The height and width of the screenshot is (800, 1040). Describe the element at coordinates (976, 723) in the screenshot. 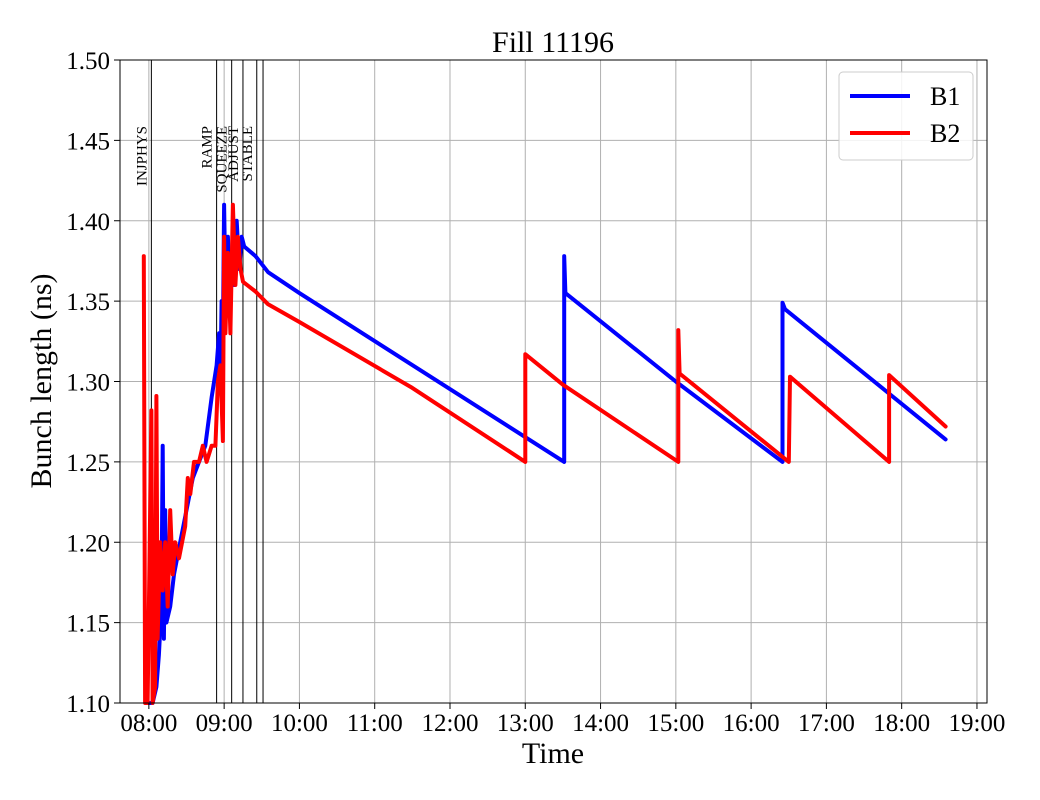

I see `x-tick-label: 19:00` at that location.